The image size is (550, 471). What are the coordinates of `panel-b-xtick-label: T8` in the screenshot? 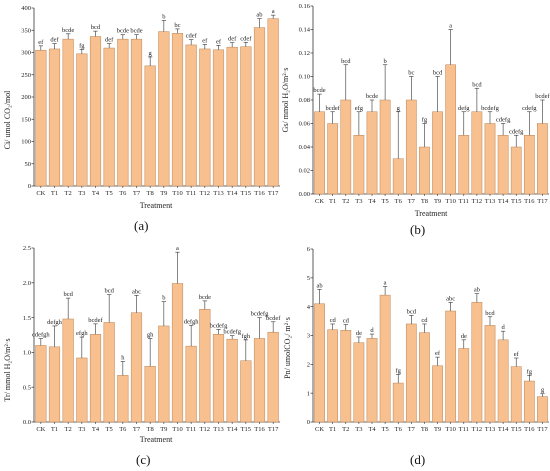 It's located at (424, 201).